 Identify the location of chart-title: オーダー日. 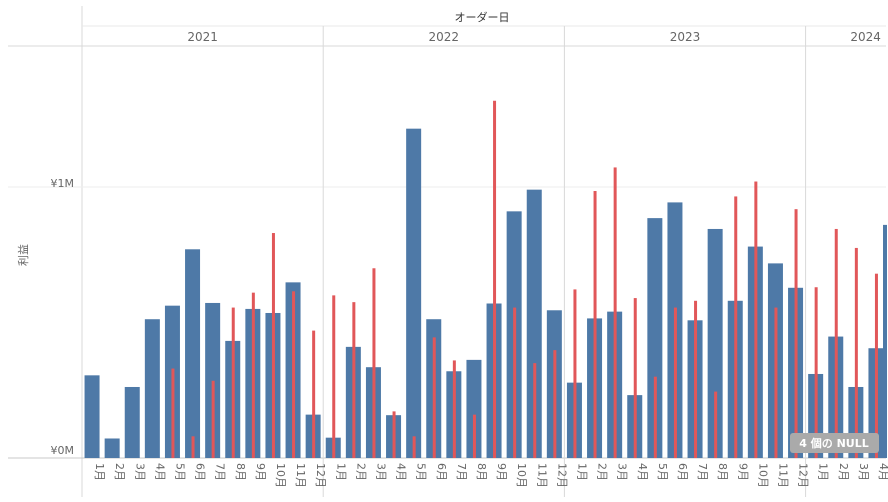
(482, 17).